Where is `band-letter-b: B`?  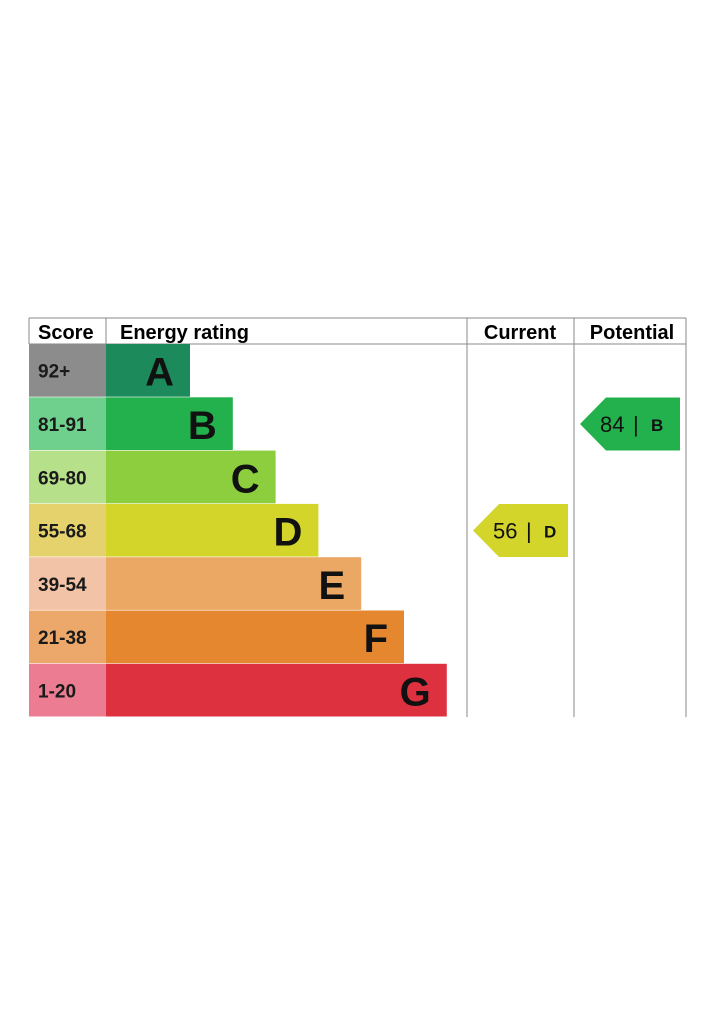
band-letter-b: B is located at coordinates (202, 426).